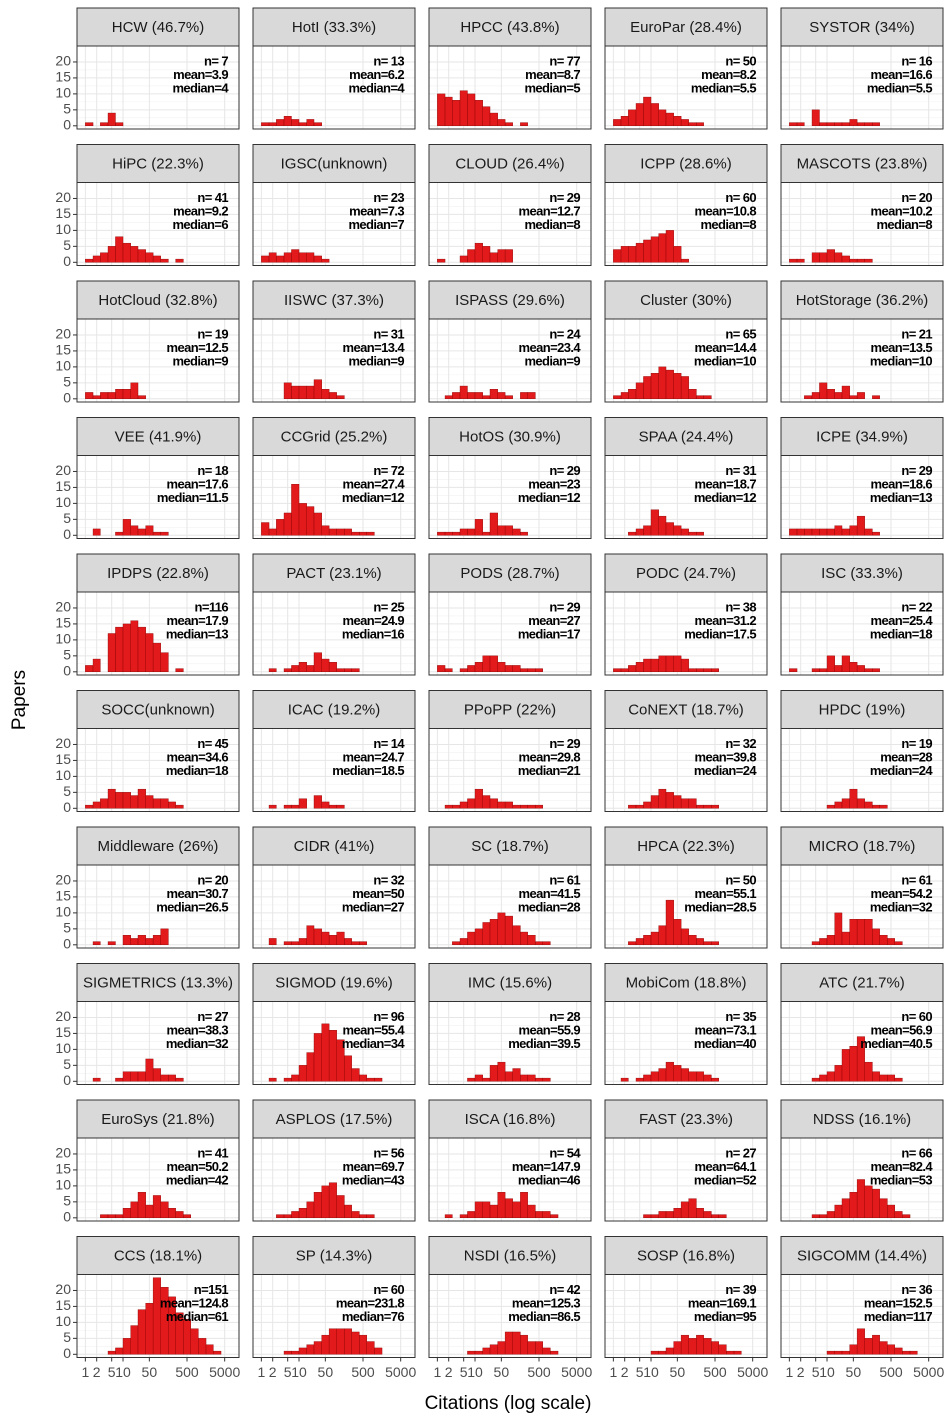  I want to click on annotation: mean=8.2, so click(728, 74).